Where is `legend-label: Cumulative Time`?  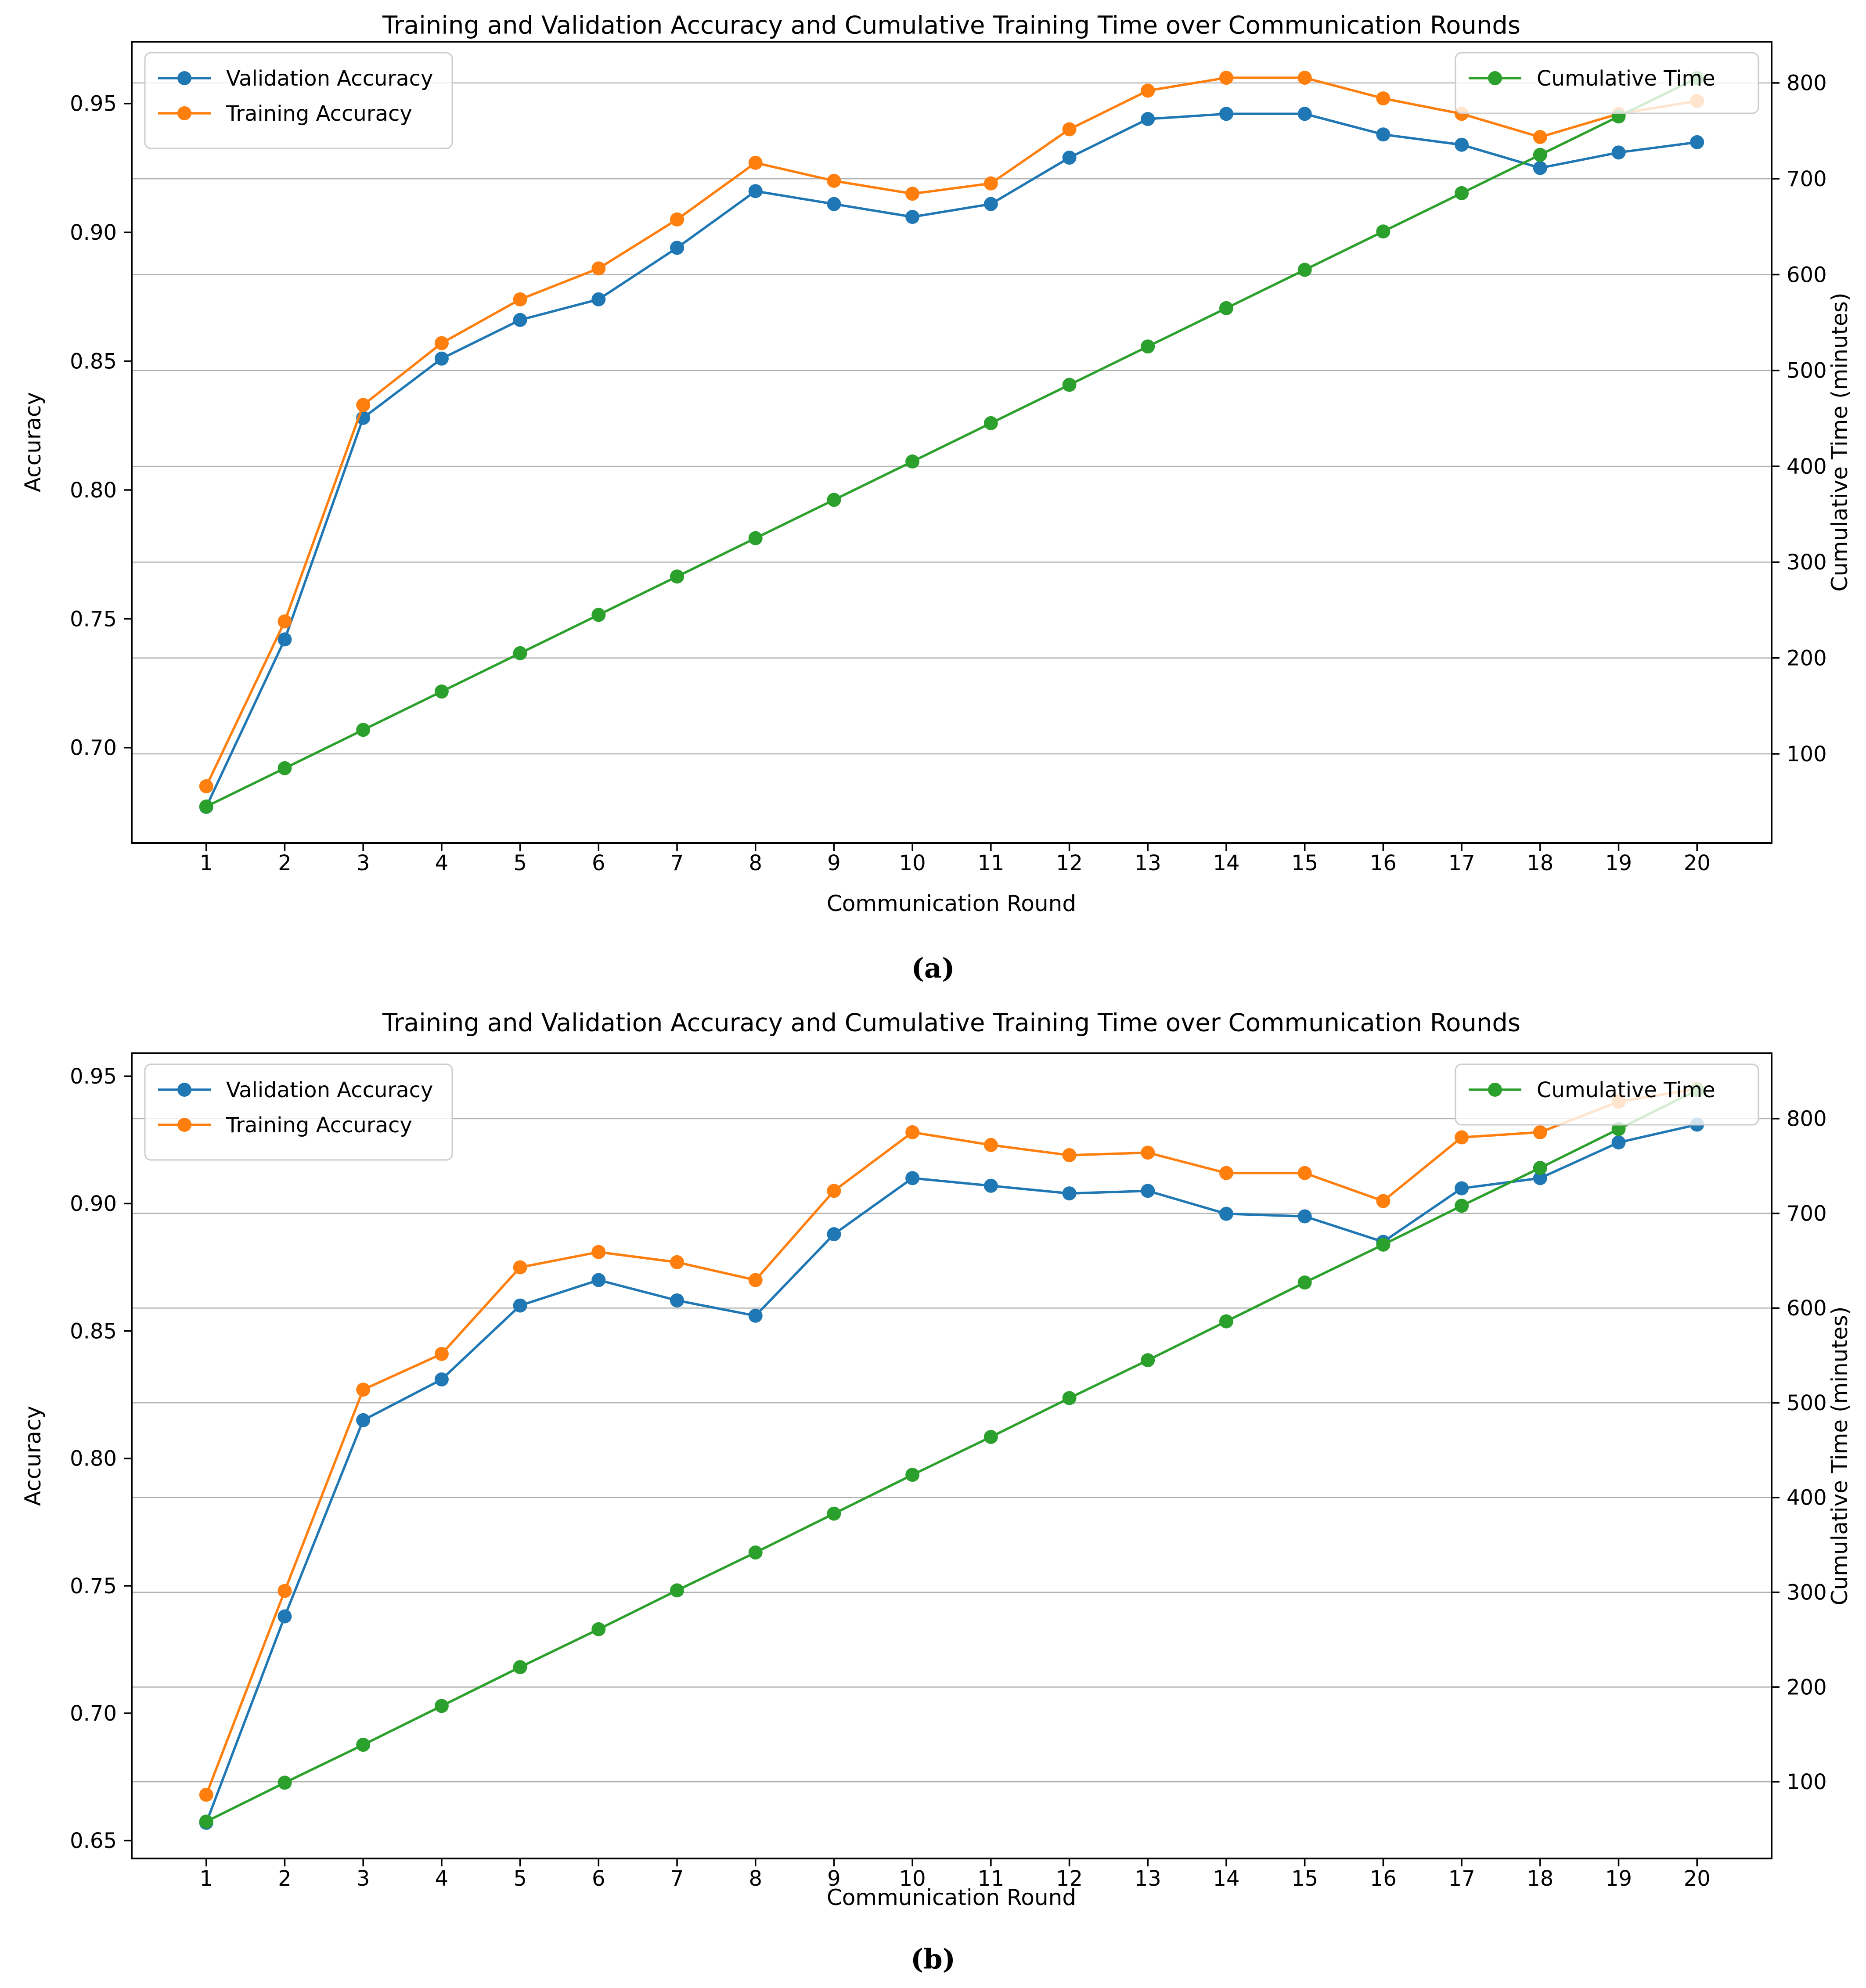
legend-label: Cumulative Time is located at coordinates (1626, 78).